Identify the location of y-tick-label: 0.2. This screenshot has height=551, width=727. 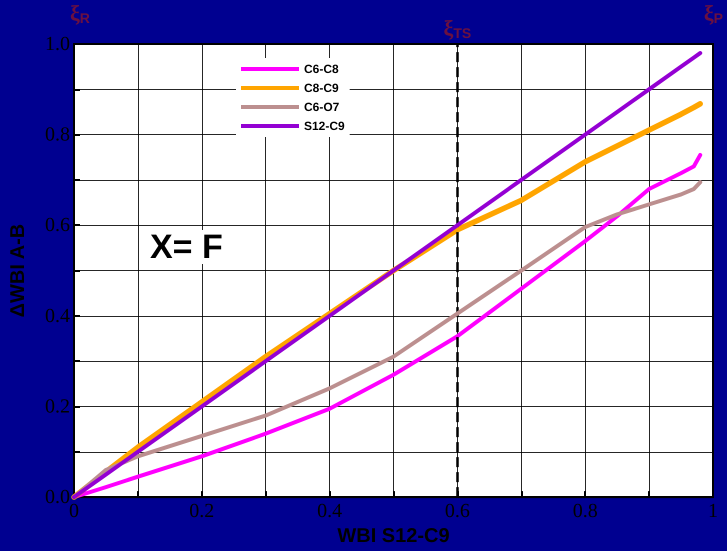
(57, 406).